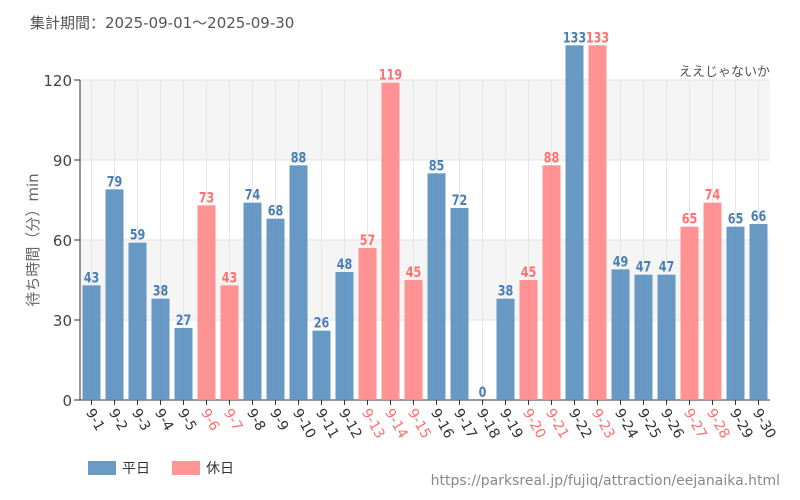 The height and width of the screenshot is (500, 800). Describe the element at coordinates (511, 424) in the screenshot. I see `x-tick-label: 9-19` at that location.